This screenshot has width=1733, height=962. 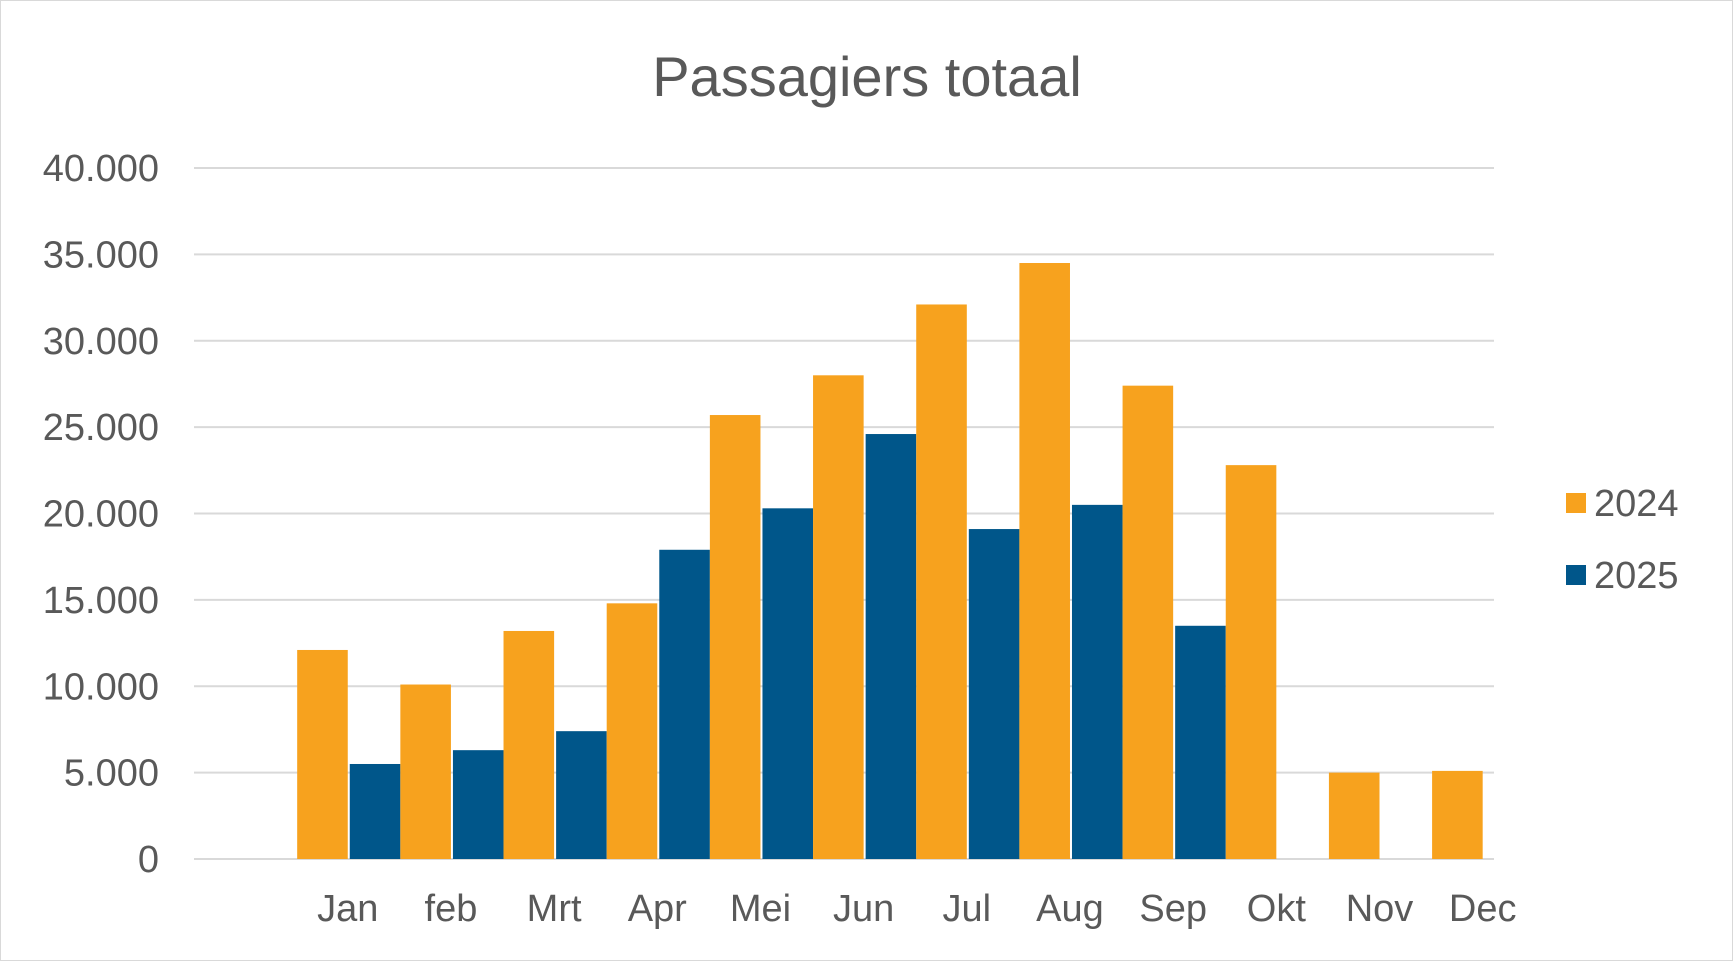 What do you see at coordinates (1148, 622) in the screenshot?
I see `bar-2024-Sep` at bounding box center [1148, 622].